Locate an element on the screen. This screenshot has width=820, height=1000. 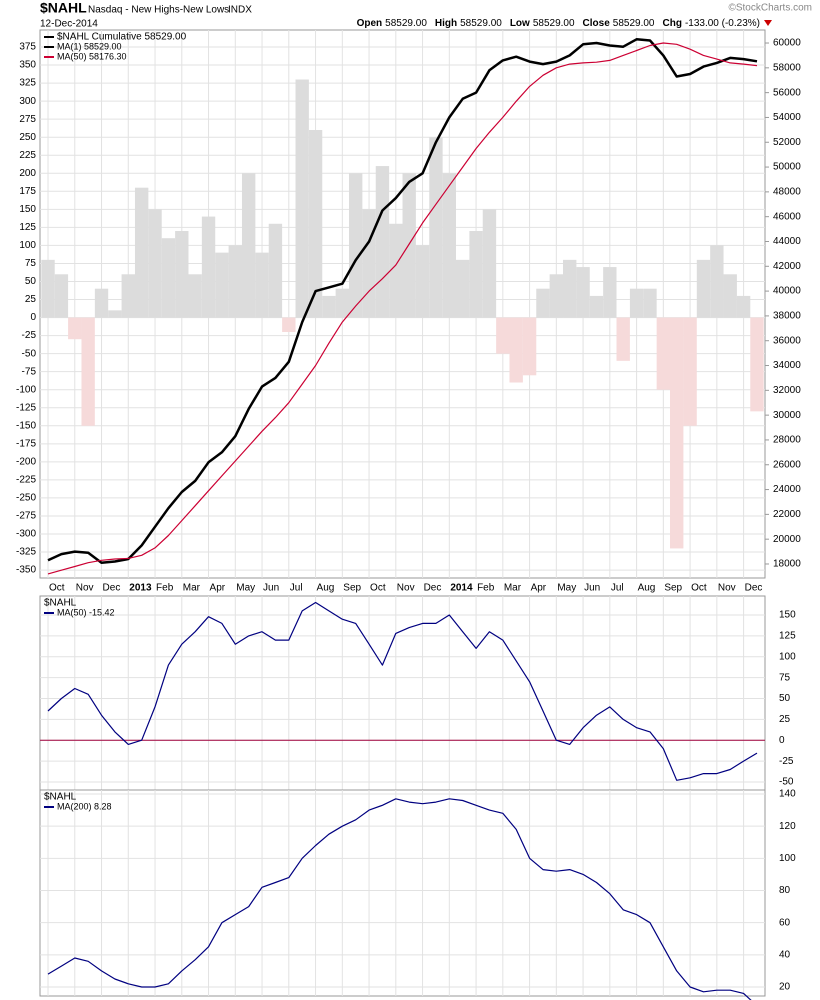
x-tick-label: Sep is located at coordinates (673, 588).